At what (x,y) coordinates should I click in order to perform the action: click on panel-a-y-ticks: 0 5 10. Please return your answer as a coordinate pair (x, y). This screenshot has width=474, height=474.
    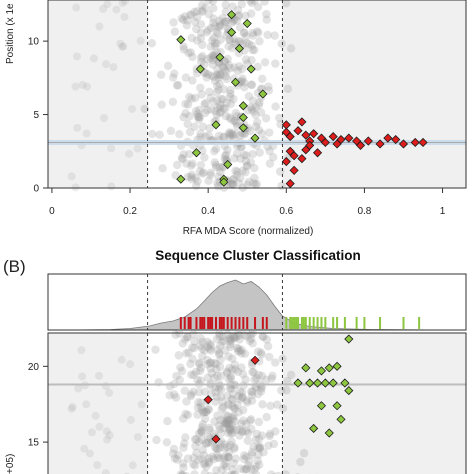
    Looking at the image, I should click on (38, 116).